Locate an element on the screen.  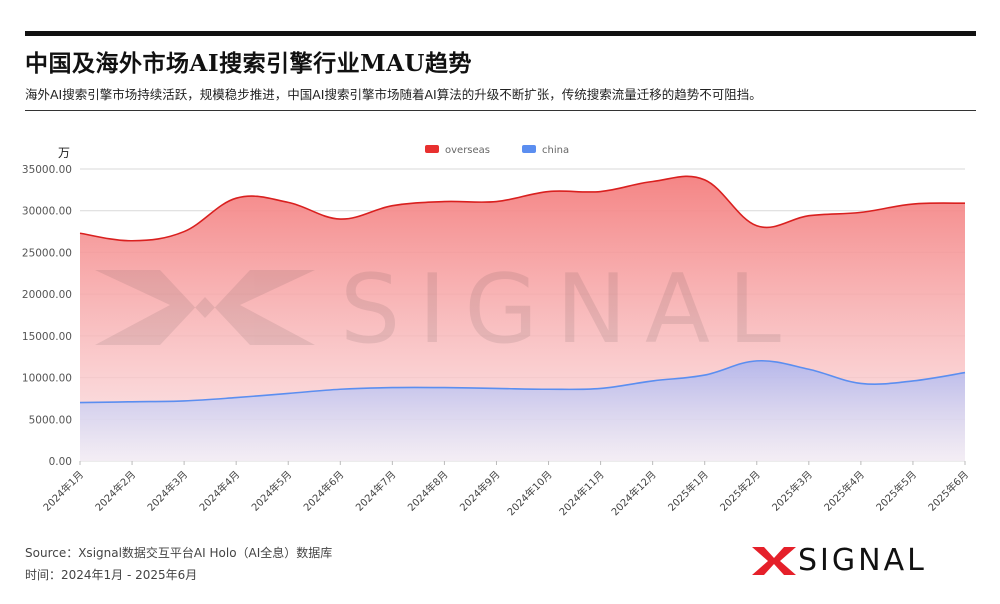
watermark: SIGNAL is located at coordinates (447, 310).